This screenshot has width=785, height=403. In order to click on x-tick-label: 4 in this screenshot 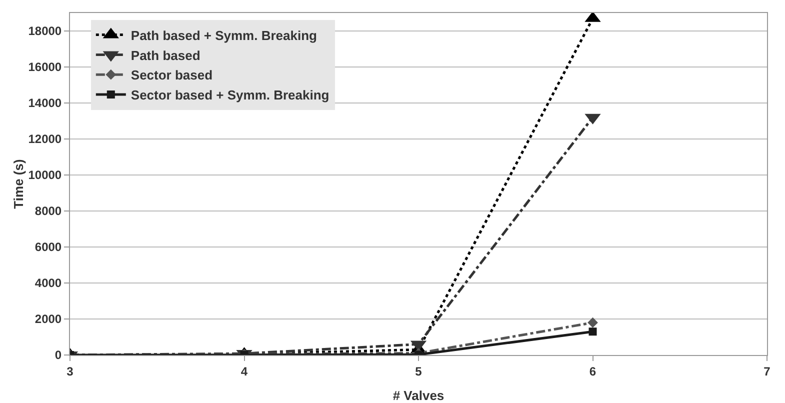, I will do `click(244, 371)`.